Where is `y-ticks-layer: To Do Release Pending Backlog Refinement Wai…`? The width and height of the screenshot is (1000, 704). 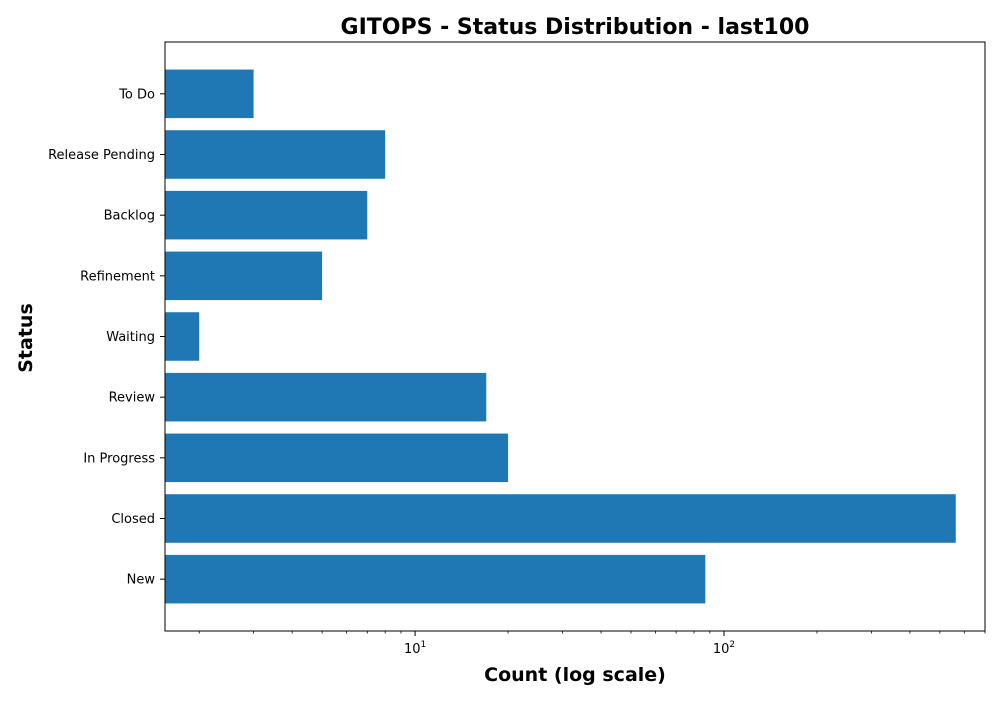
y-ticks-layer: To Do Release Pending Backlog Refinement Wai… is located at coordinates (106, 337).